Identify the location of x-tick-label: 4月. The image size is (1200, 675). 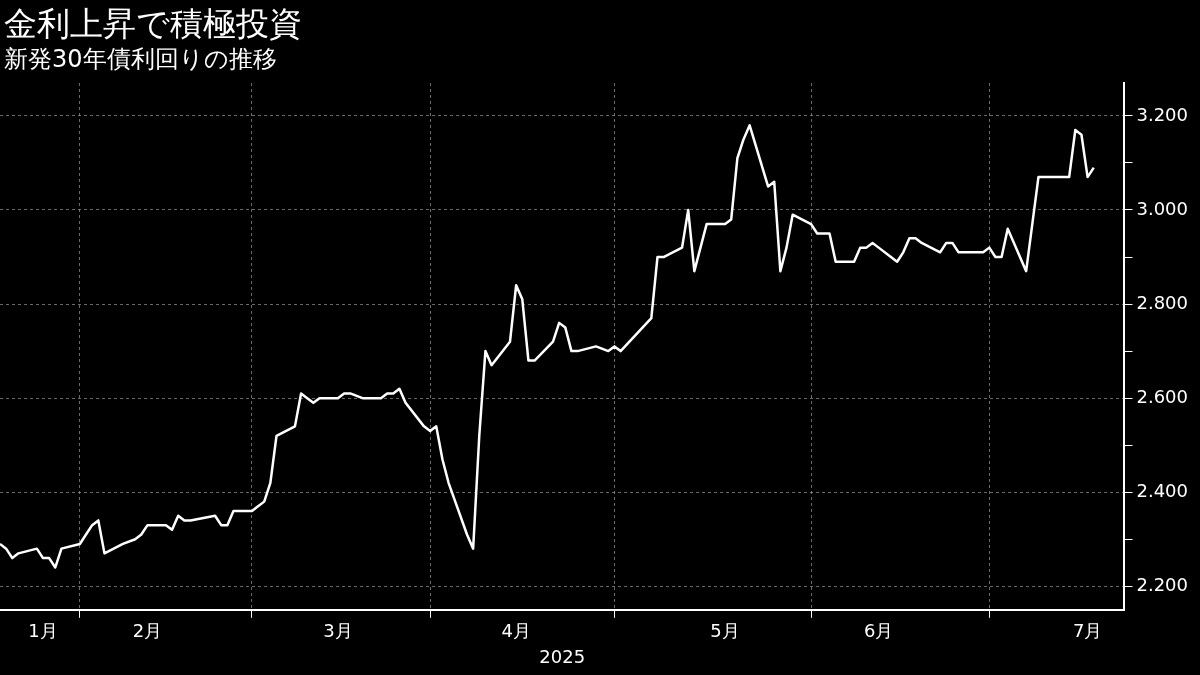
(516, 631).